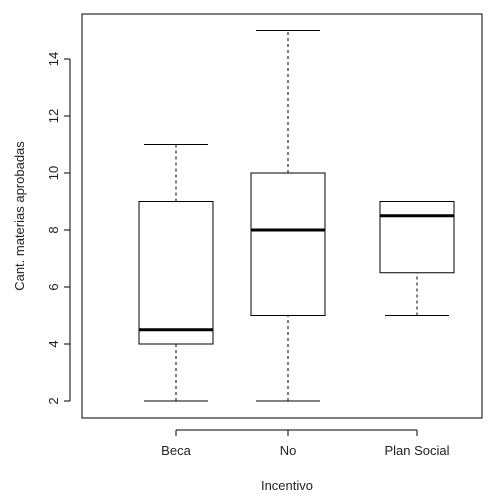 Image resolution: width=493 pixels, height=495 pixels. Describe the element at coordinates (287, 485) in the screenshot. I see `x-axis-label: Incentivo` at that location.